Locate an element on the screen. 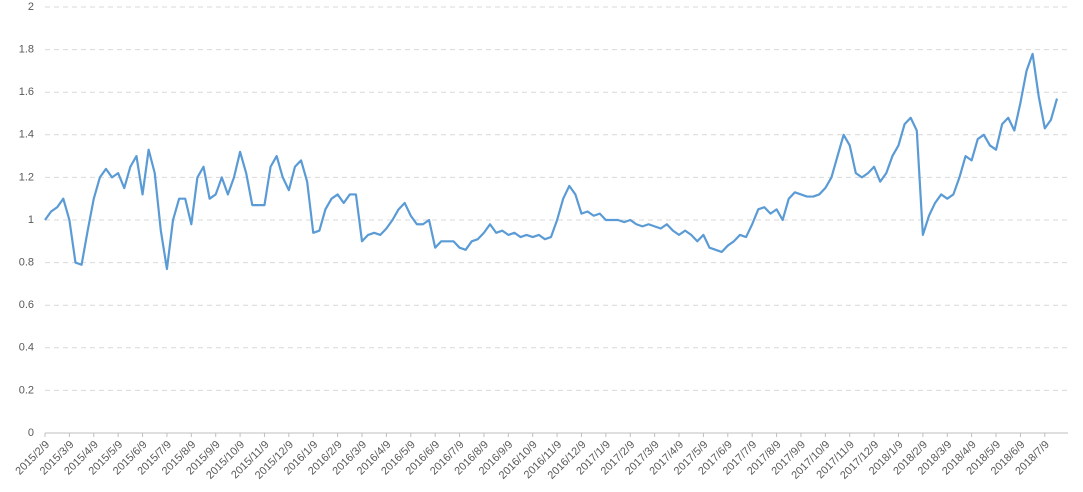 The height and width of the screenshot is (492, 1083). y-tick-label: 1.2 is located at coordinates (26, 177).